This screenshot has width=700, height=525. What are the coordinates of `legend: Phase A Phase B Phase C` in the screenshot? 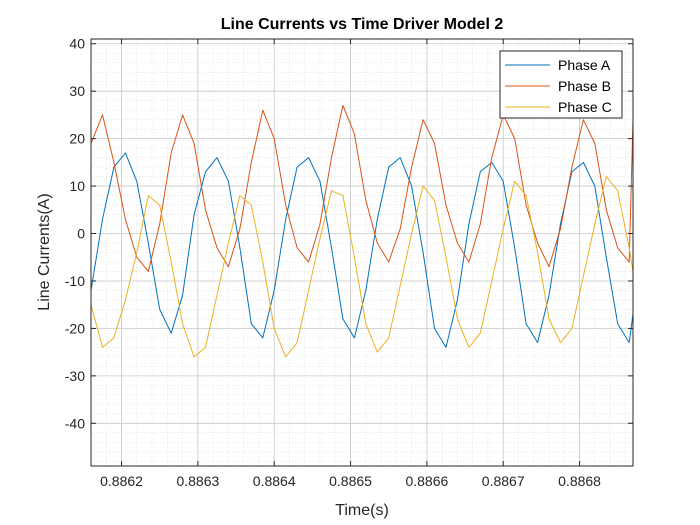 It's located at (561, 84).